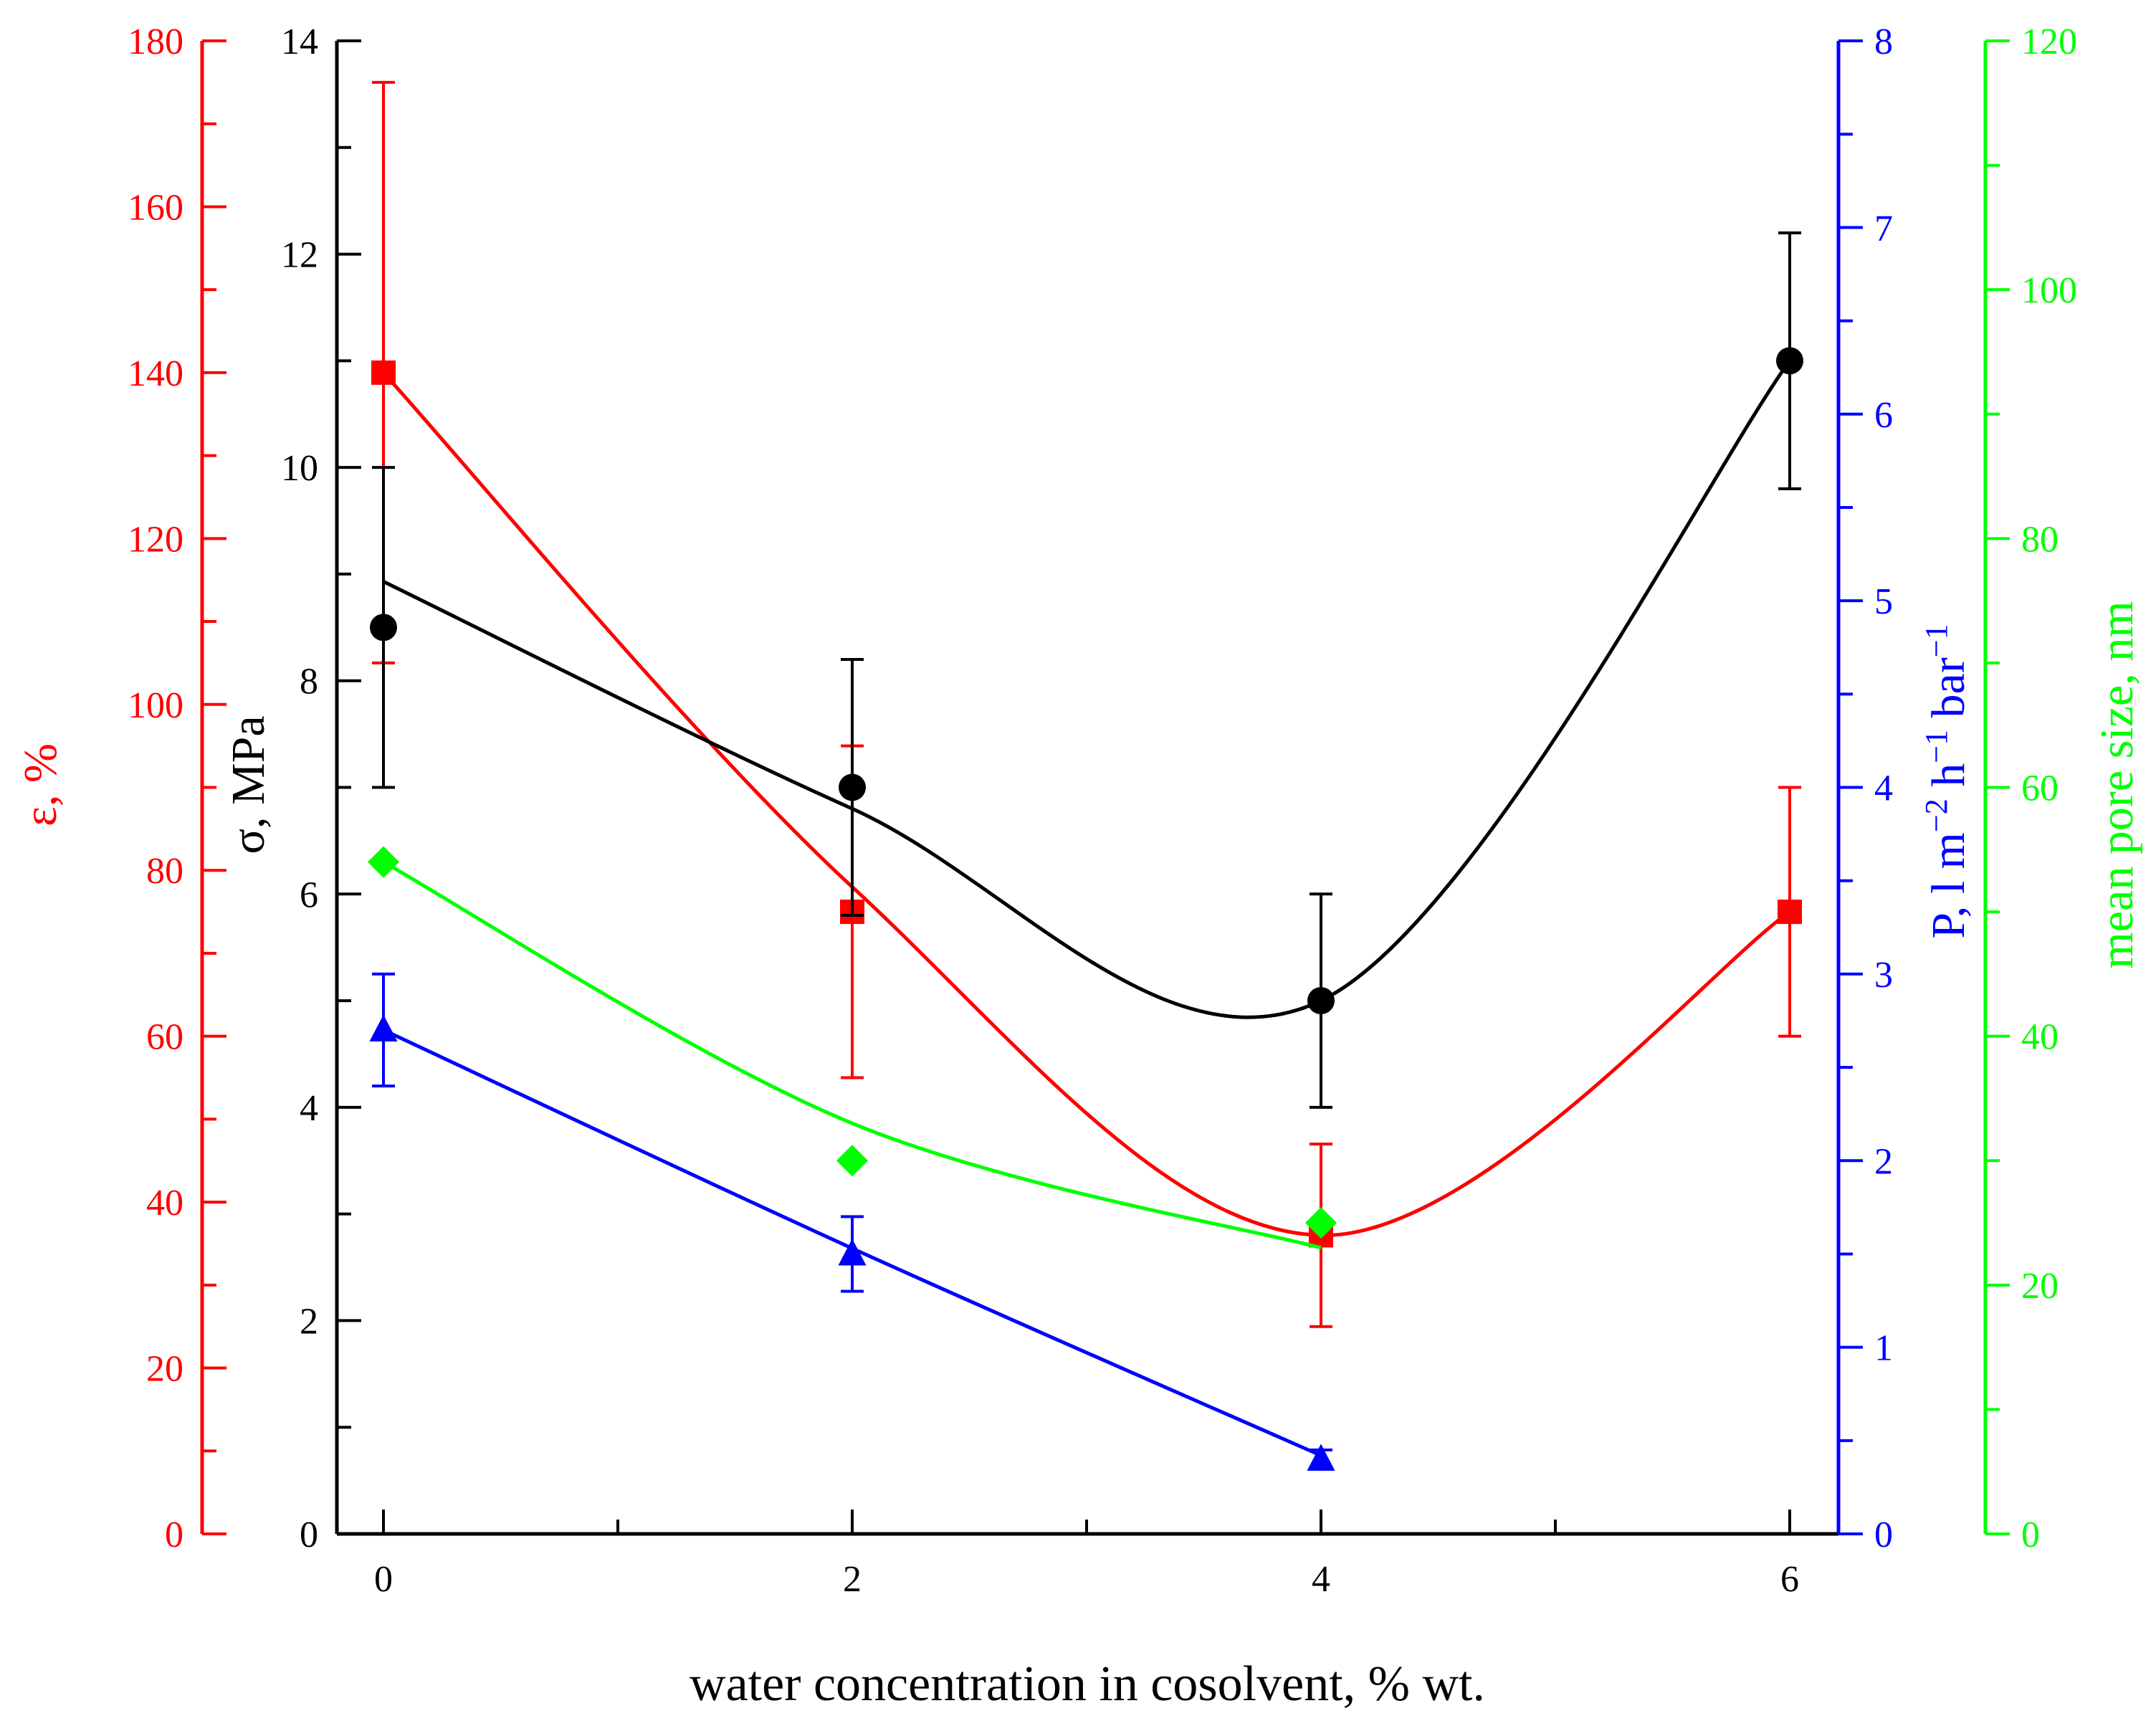 This screenshot has height=1726, width=2156. Describe the element at coordinates (383, 1579) in the screenshot. I see `x-tick-label: 0` at that location.